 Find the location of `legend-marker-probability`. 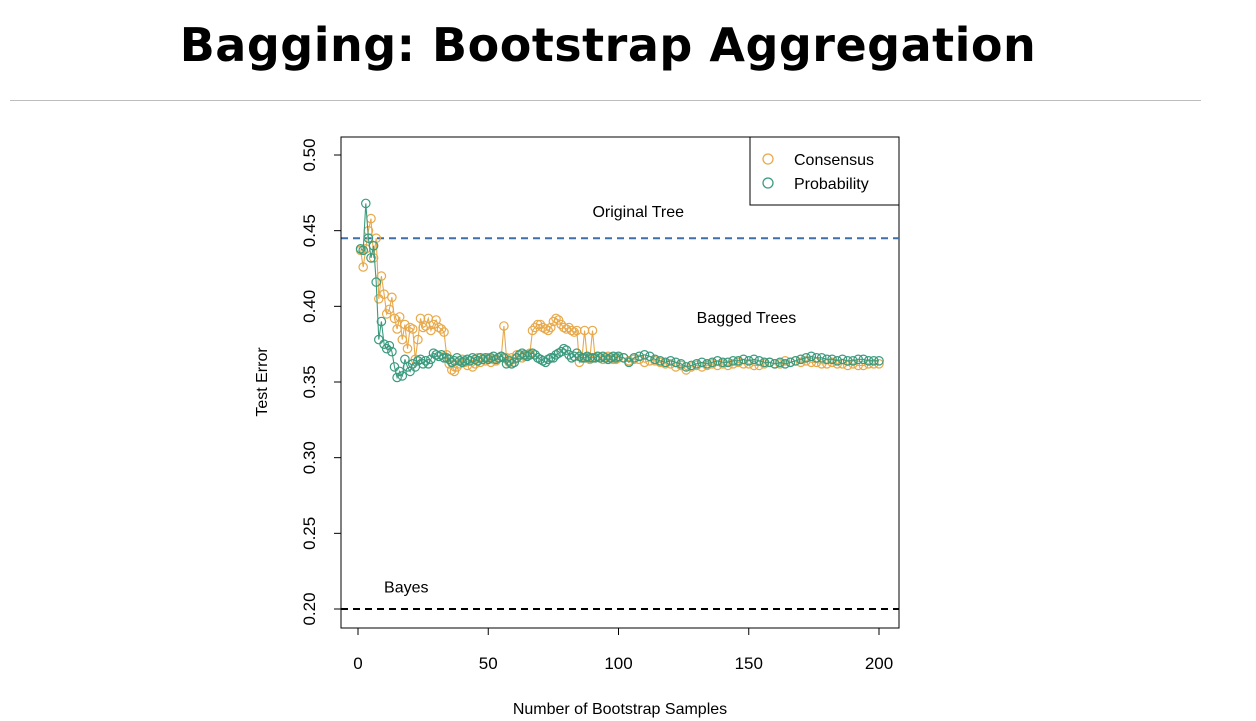

legend-marker-probability is located at coordinates (768, 183).